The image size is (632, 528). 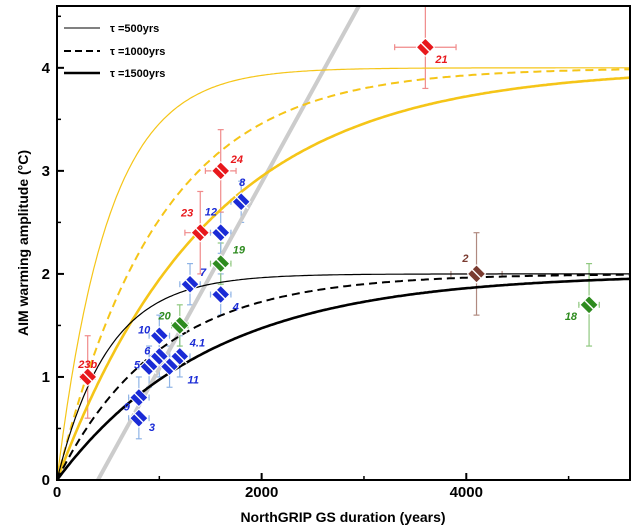 I want to click on legend-label-tau-1500: τ =1500yrs, so click(x=137, y=74).